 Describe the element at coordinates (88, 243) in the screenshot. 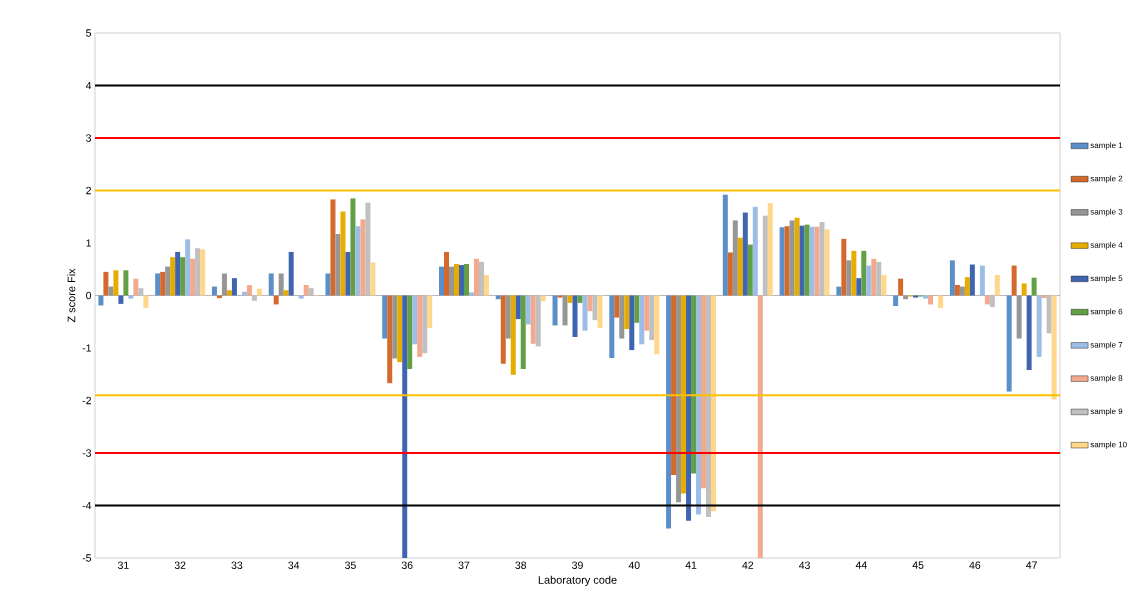

I see `y-tick-label: 1` at that location.